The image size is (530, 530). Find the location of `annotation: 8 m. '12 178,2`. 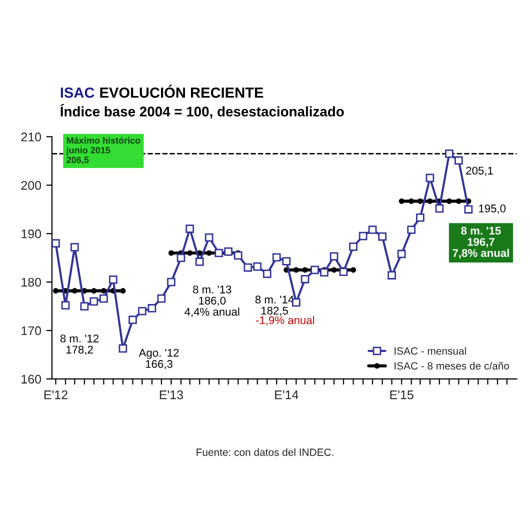

annotation: 8 m. '12 178,2 is located at coordinates (79, 344).